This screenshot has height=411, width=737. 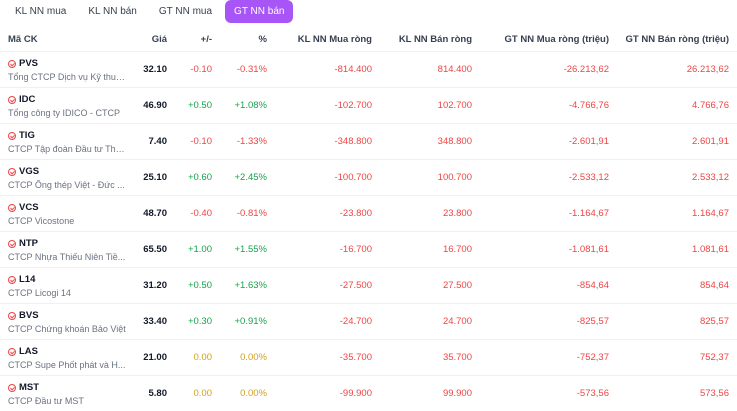 I want to click on kl-mua-rong-cell: -814.400, so click(x=327, y=70).